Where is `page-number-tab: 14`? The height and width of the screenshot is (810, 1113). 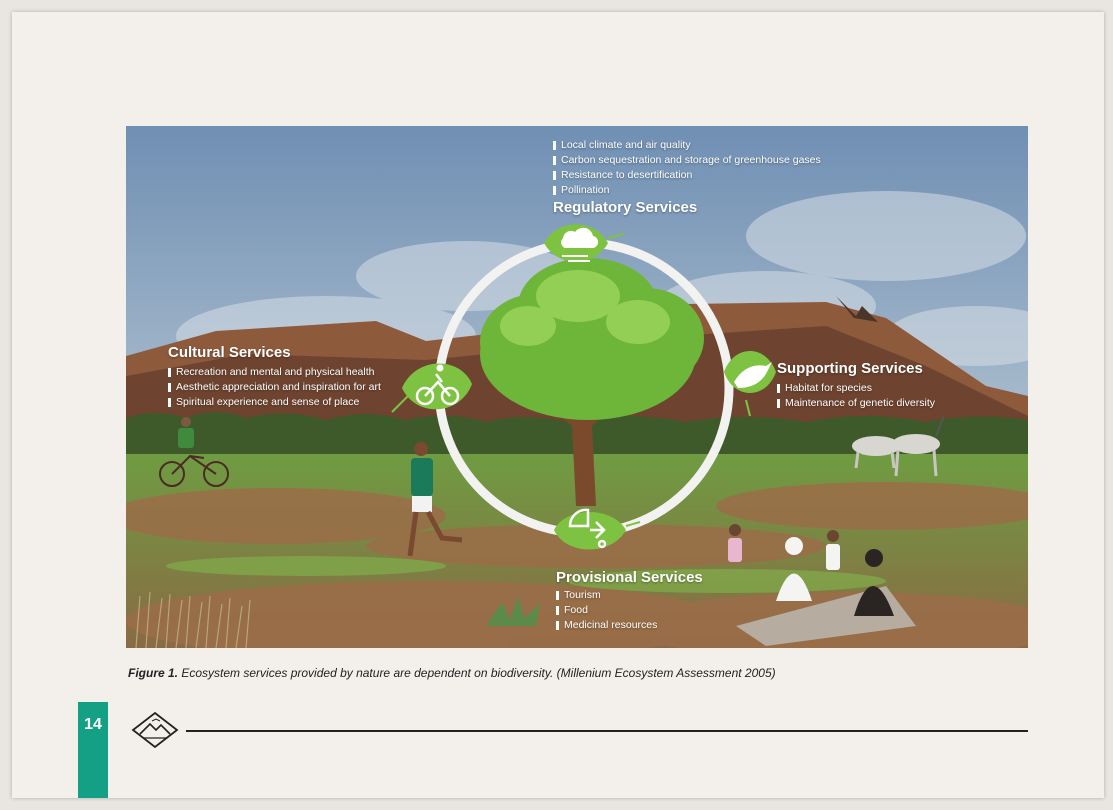
page-number-tab: 14 is located at coordinates (93, 750).